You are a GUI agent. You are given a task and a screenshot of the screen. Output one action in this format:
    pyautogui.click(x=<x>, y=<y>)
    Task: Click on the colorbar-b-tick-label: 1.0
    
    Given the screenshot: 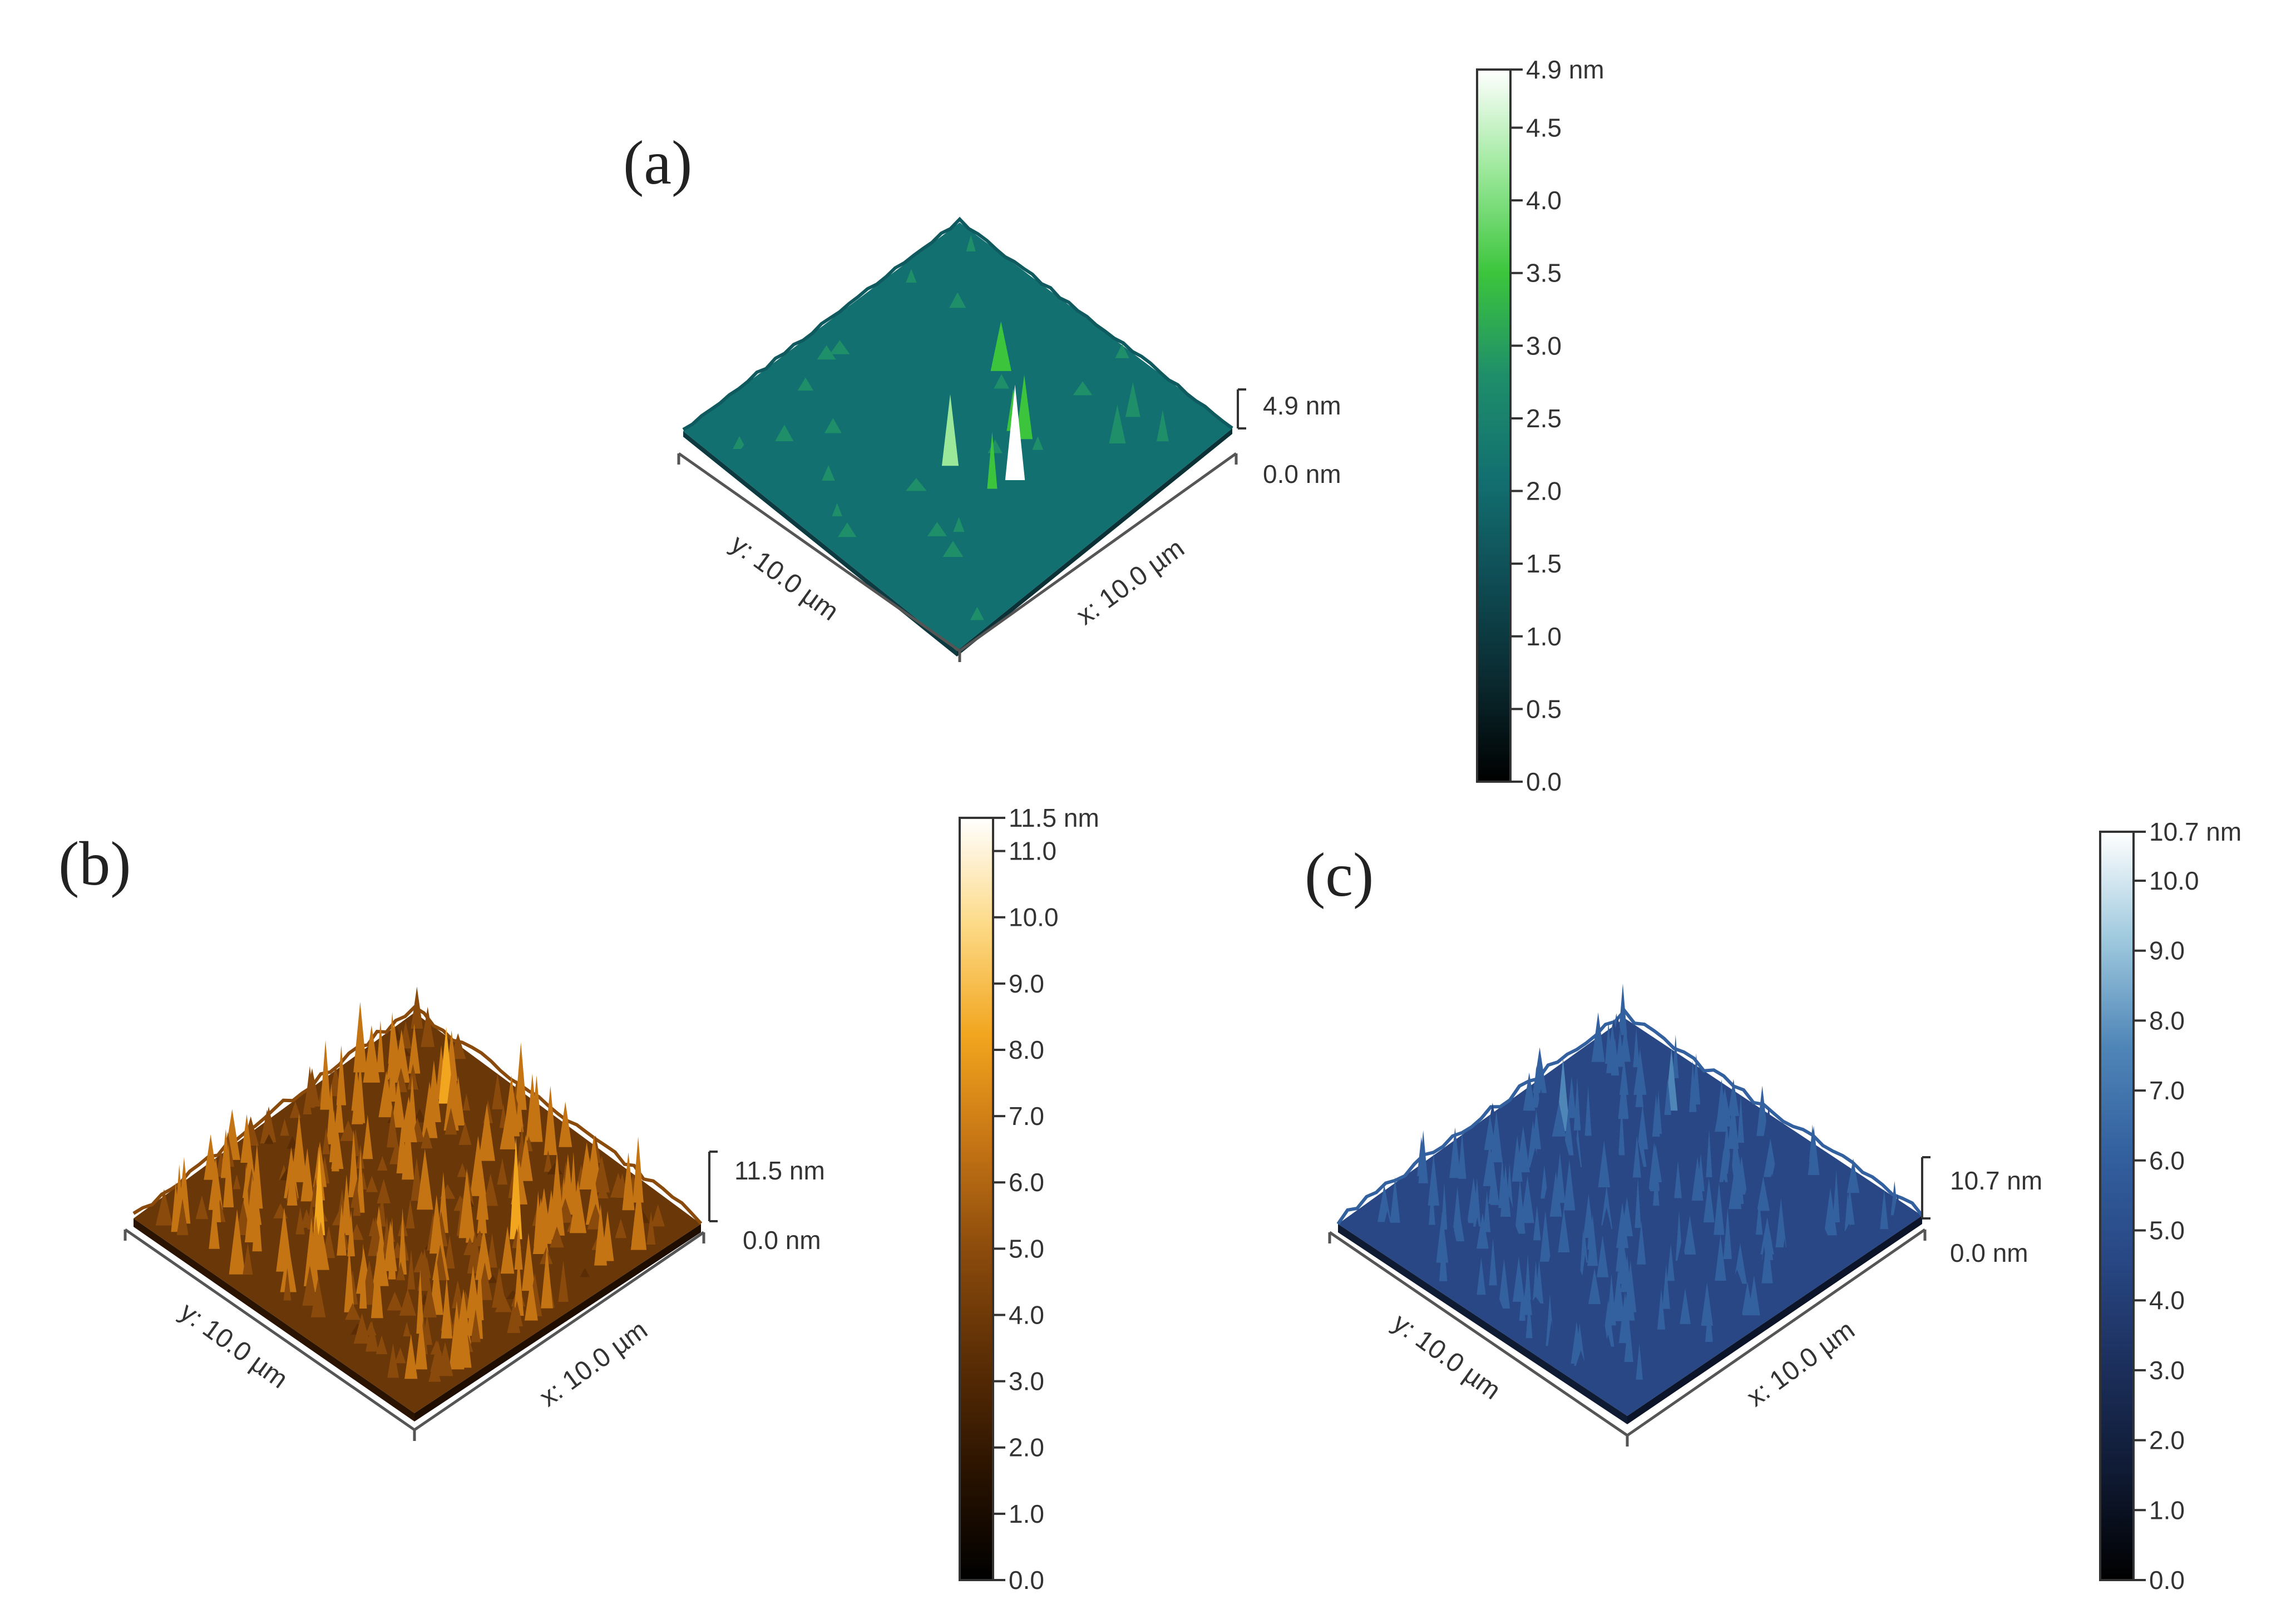 What is the action you would take?
    pyautogui.click(x=1026, y=1513)
    